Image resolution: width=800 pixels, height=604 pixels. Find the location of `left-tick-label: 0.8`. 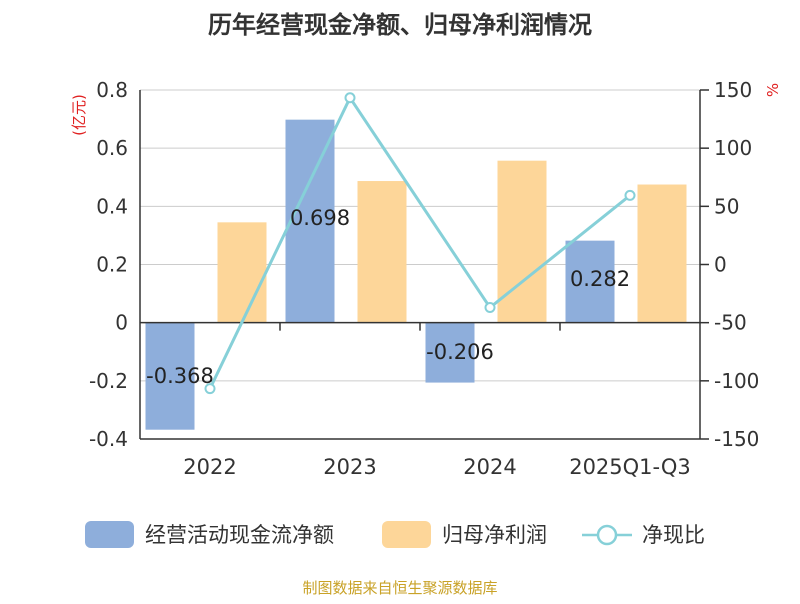

left-tick-label: 0.8 is located at coordinates (112, 90).